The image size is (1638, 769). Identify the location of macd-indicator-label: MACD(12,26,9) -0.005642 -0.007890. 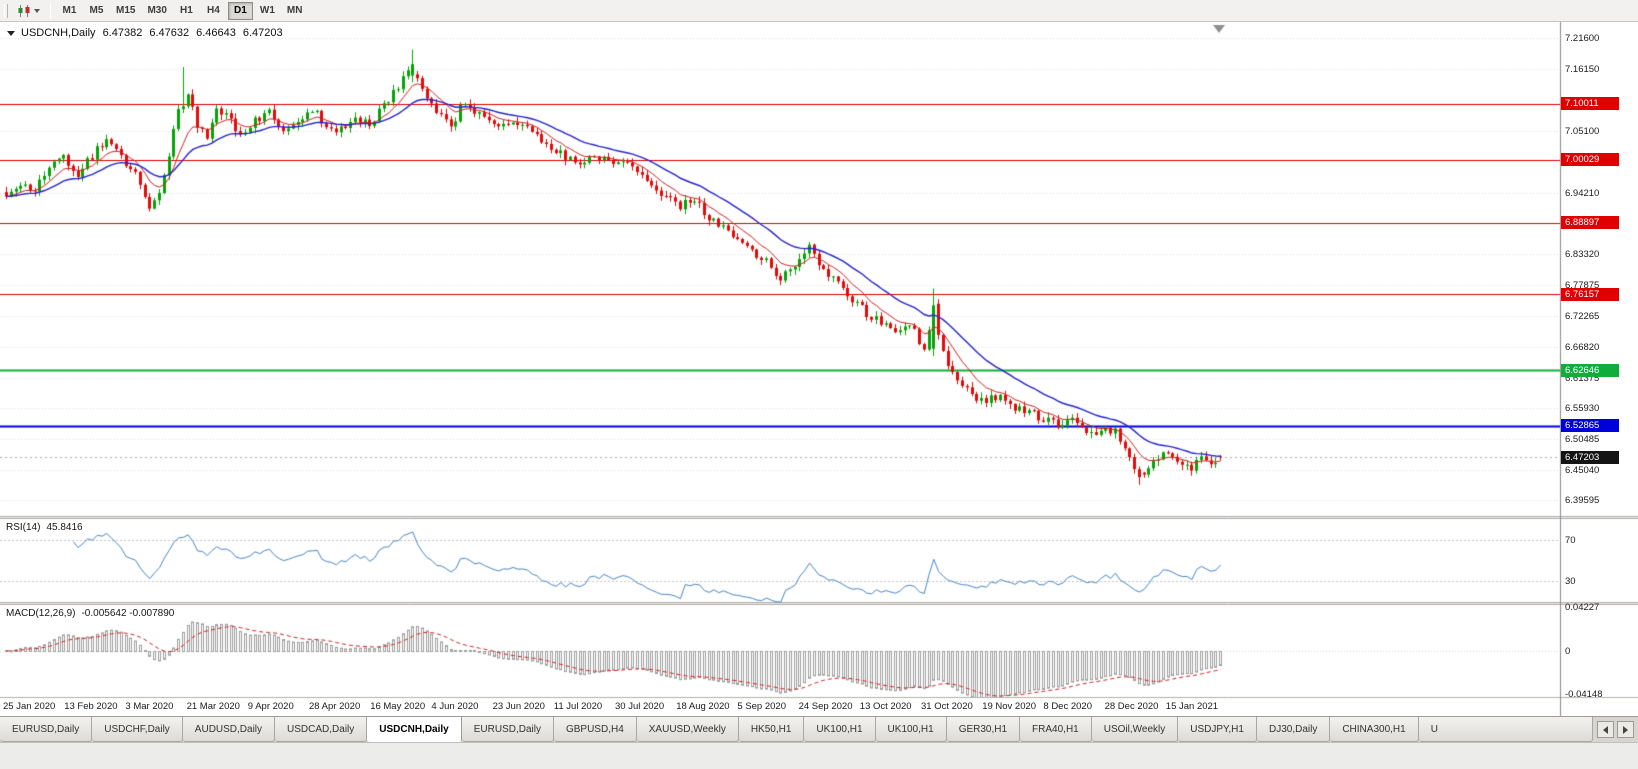
(90, 613).